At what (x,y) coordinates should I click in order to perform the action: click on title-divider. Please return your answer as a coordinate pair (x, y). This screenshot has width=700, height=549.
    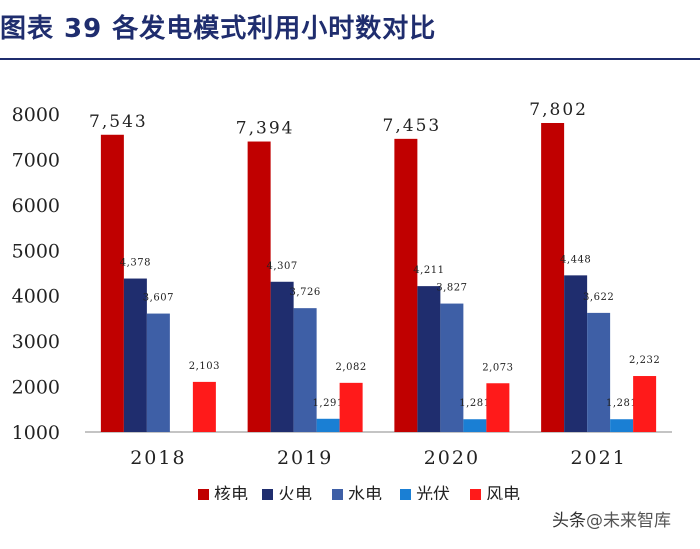
    Looking at the image, I should click on (350, 59).